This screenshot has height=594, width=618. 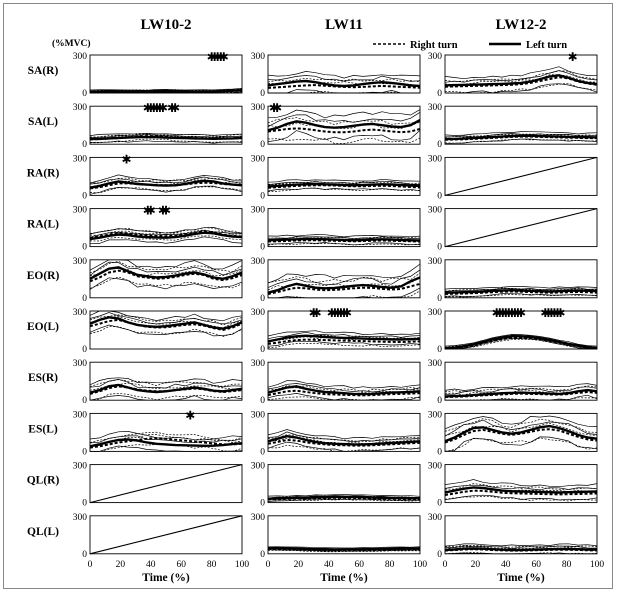 I want to click on significance-marker-lw10-2-sa-r-4: ✱, so click(x=224, y=57).